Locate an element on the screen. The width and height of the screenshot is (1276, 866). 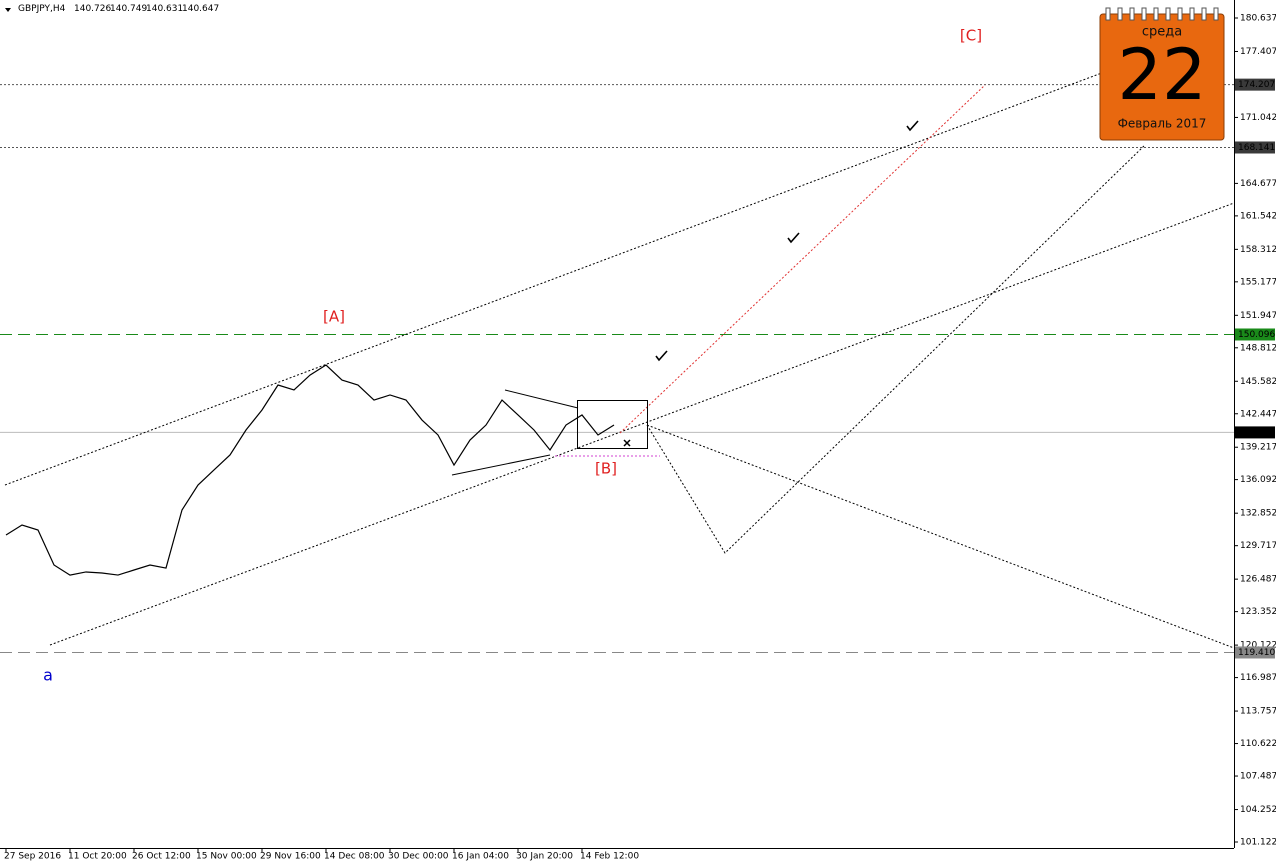
menu-arrow is located at coordinates (8, 10).